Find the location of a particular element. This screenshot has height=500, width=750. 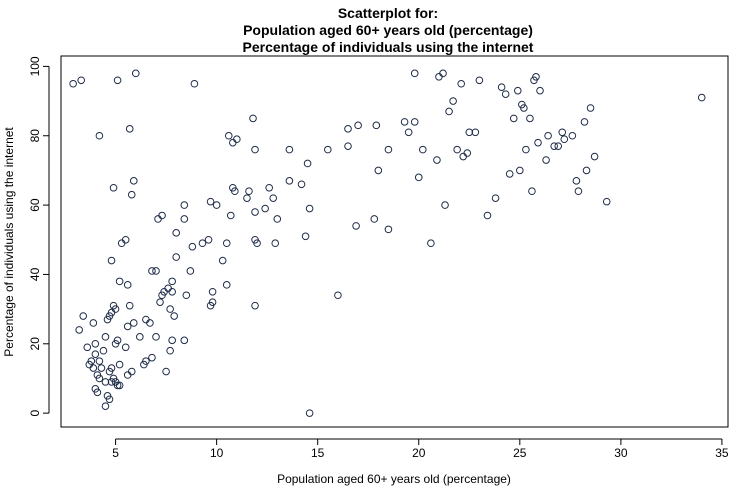

y-tick-label: 80 is located at coordinates (35, 136).